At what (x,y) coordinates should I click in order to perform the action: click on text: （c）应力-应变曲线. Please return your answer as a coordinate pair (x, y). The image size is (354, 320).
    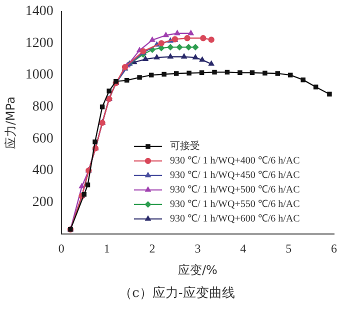
    Looking at the image, I should click on (177, 293).